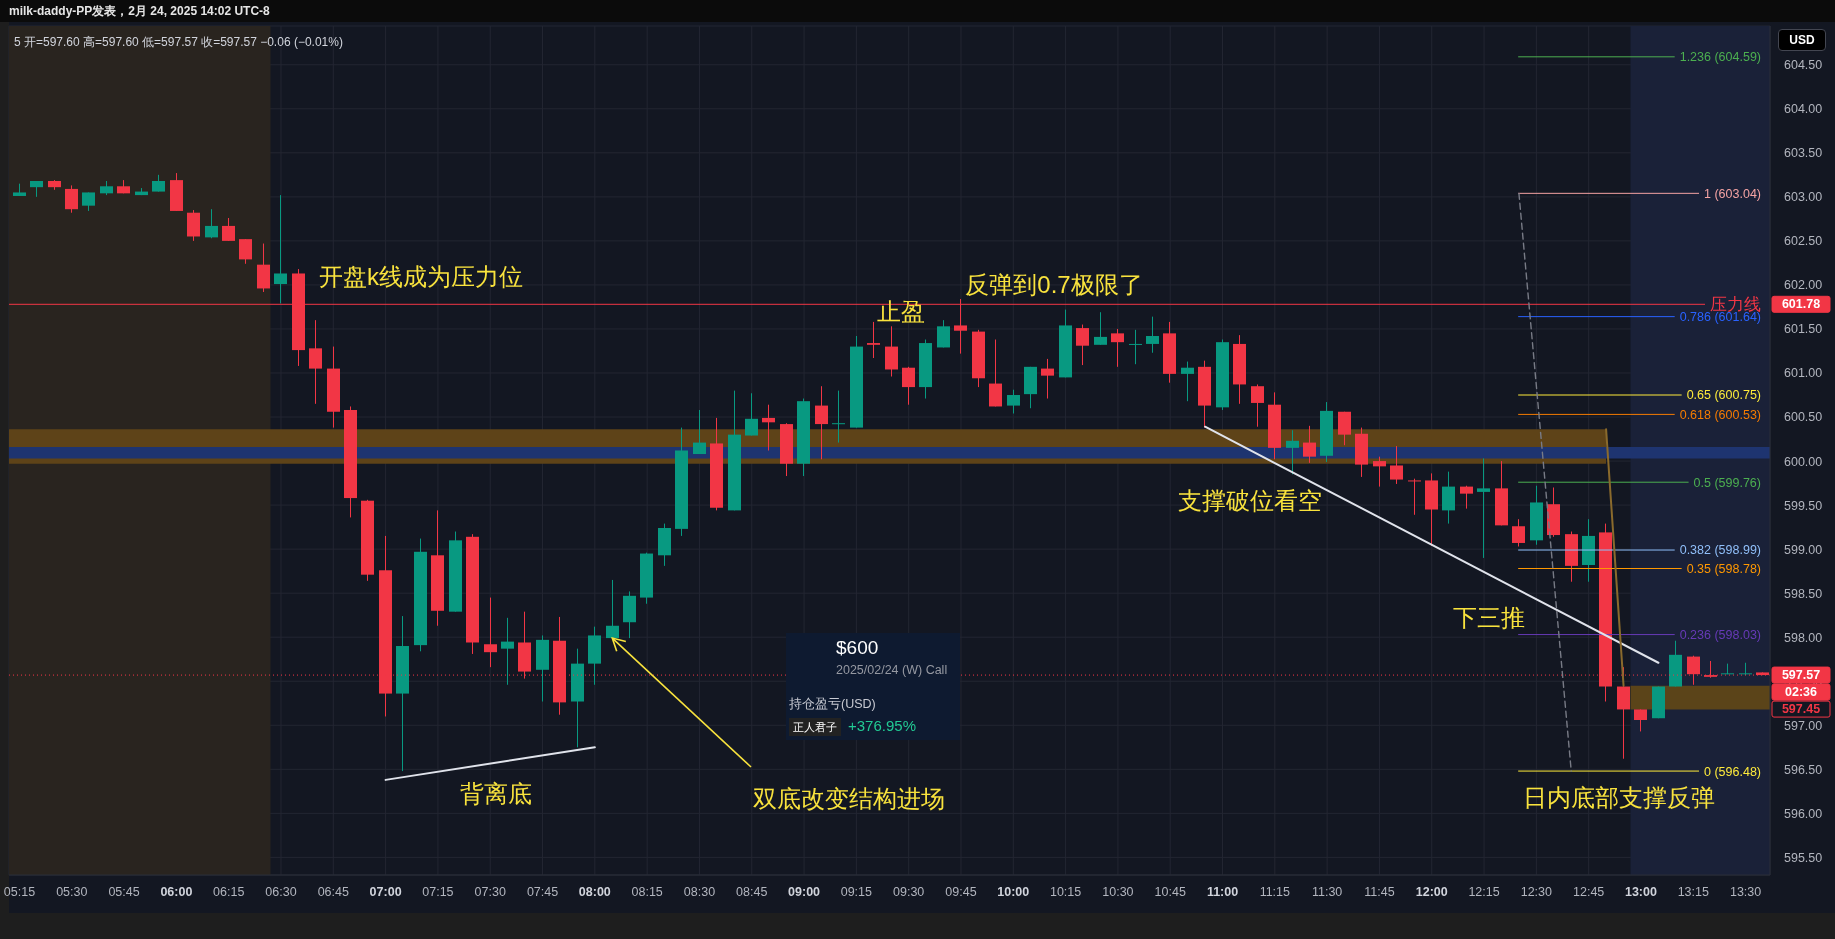  What do you see at coordinates (1803, 461) in the screenshot?
I see `y-tick-label: 600.00` at bounding box center [1803, 461].